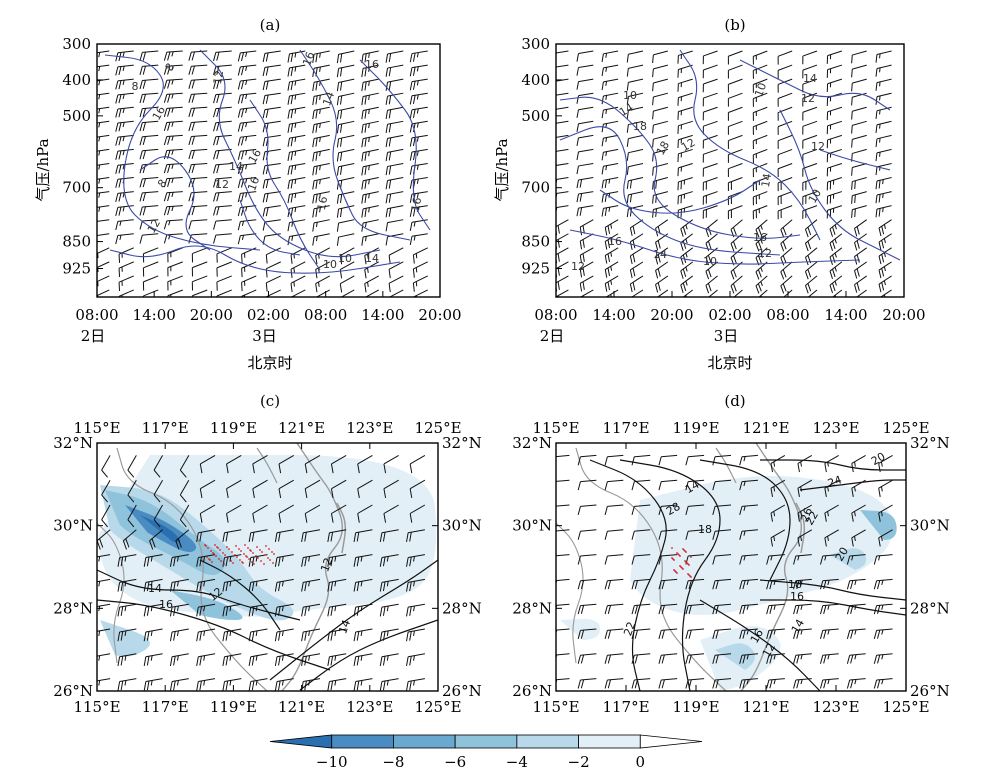  I want to click on panel-b-xlabel: 北京时, so click(729, 363).